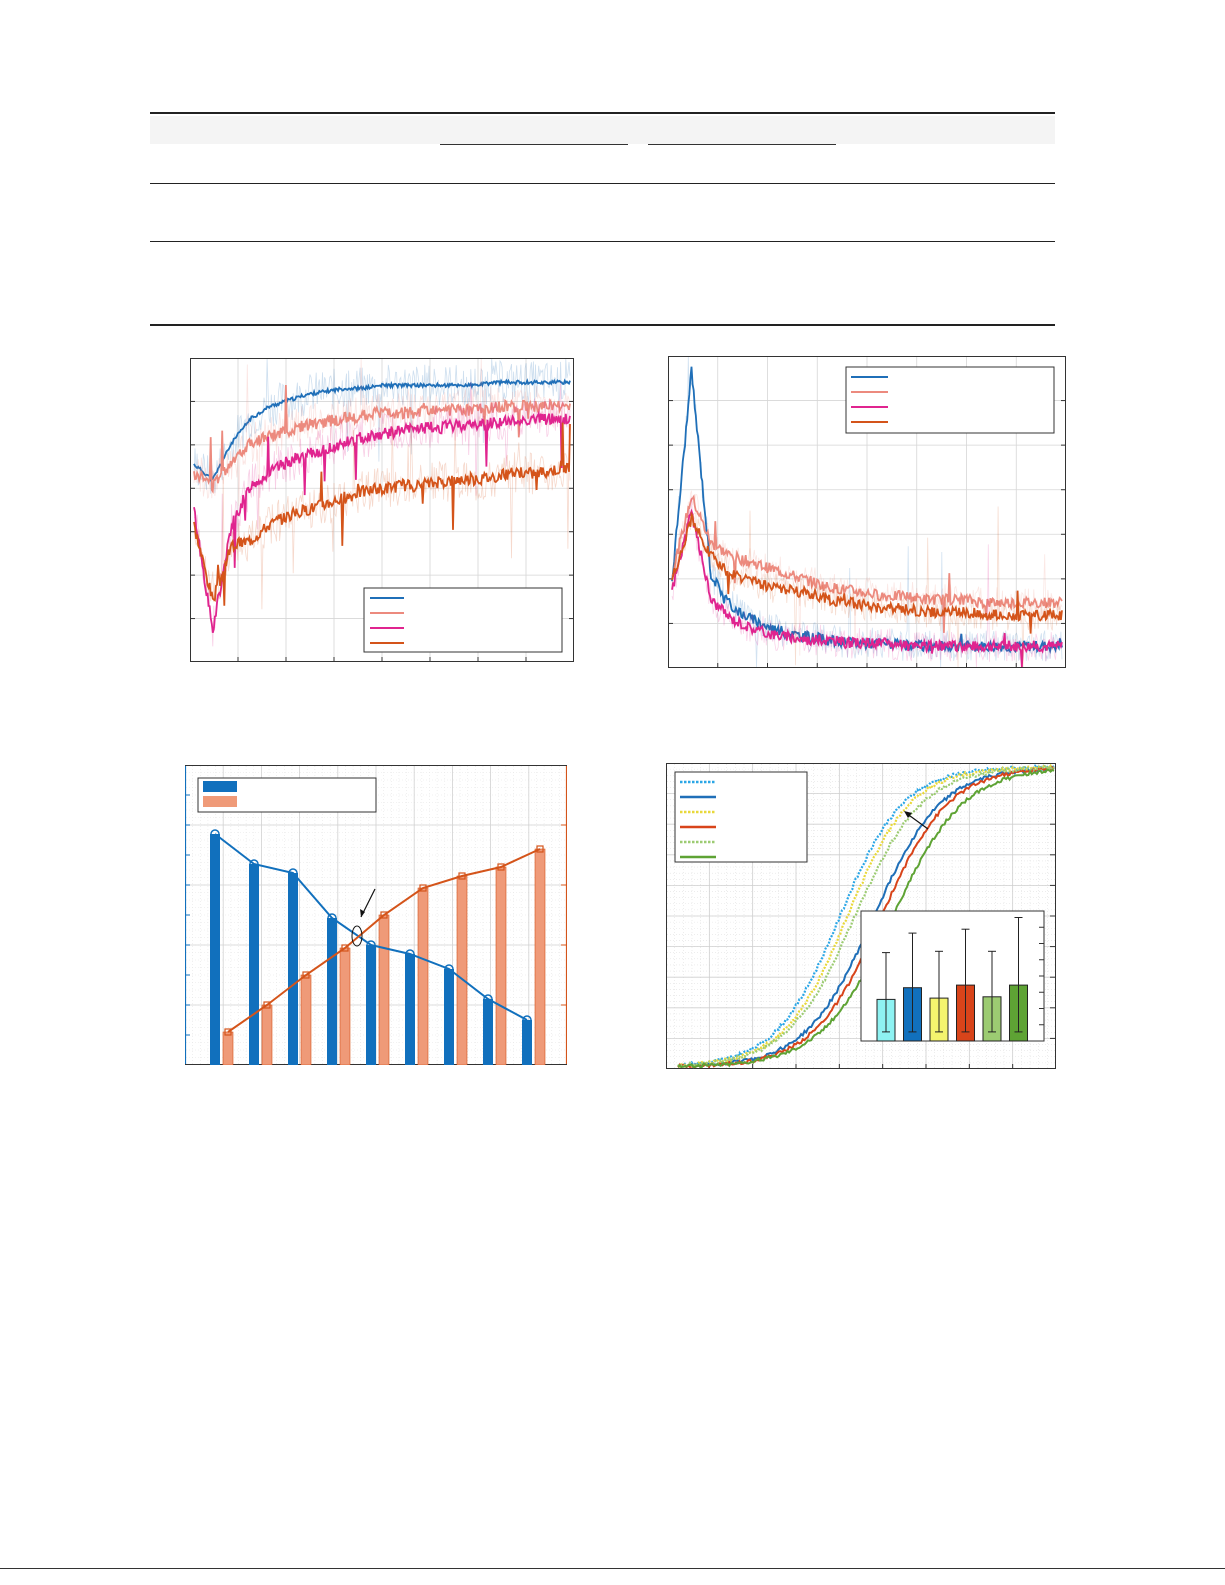 The height and width of the screenshot is (1585, 1225). I want to click on chart-a-series-2-line, so click(382, 439).